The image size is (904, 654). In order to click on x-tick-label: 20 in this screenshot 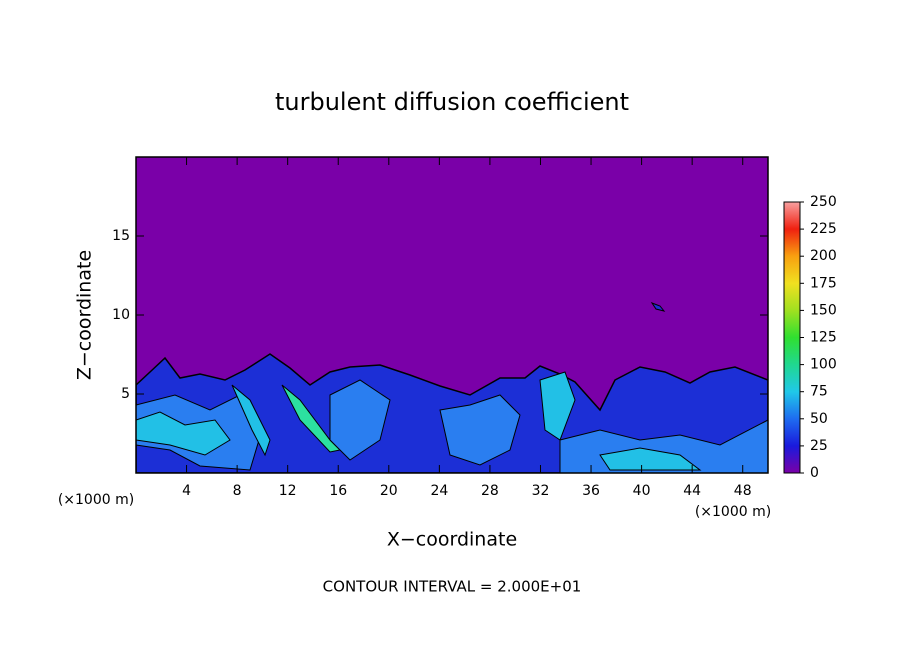, I will do `click(389, 491)`.